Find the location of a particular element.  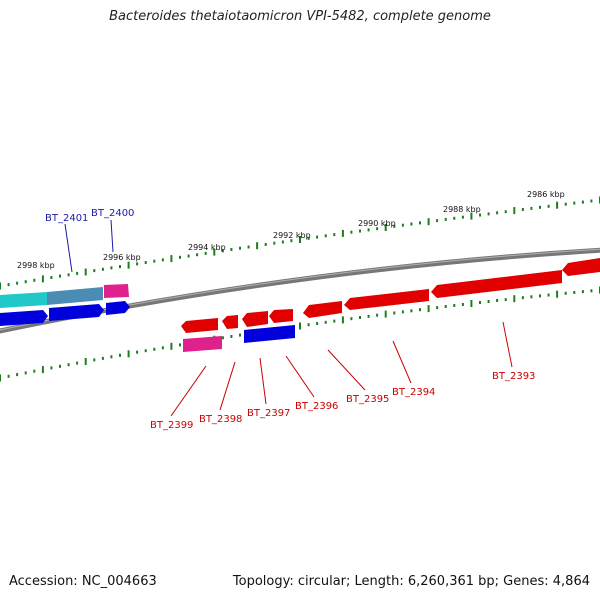

scale-label: 2988 kbp is located at coordinates (462, 209).